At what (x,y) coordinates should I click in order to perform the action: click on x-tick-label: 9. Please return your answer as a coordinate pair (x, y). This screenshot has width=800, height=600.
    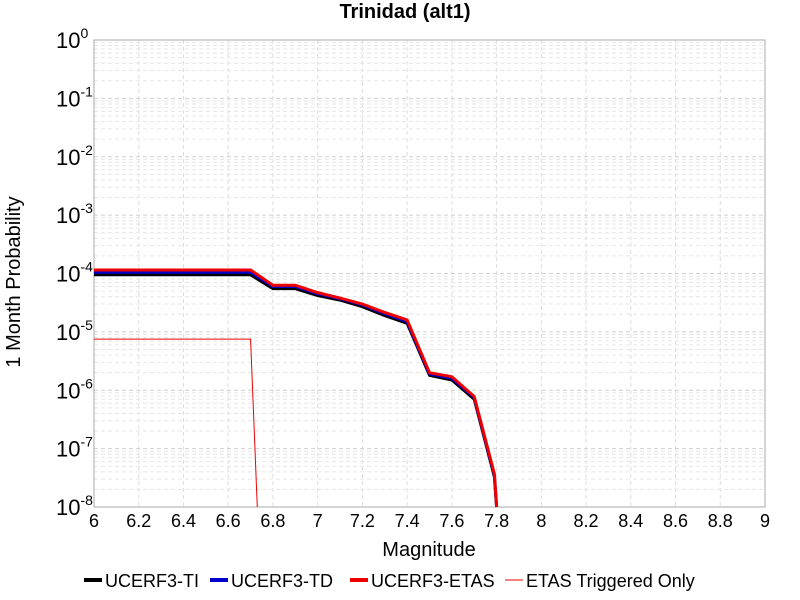
    Looking at the image, I should click on (765, 521).